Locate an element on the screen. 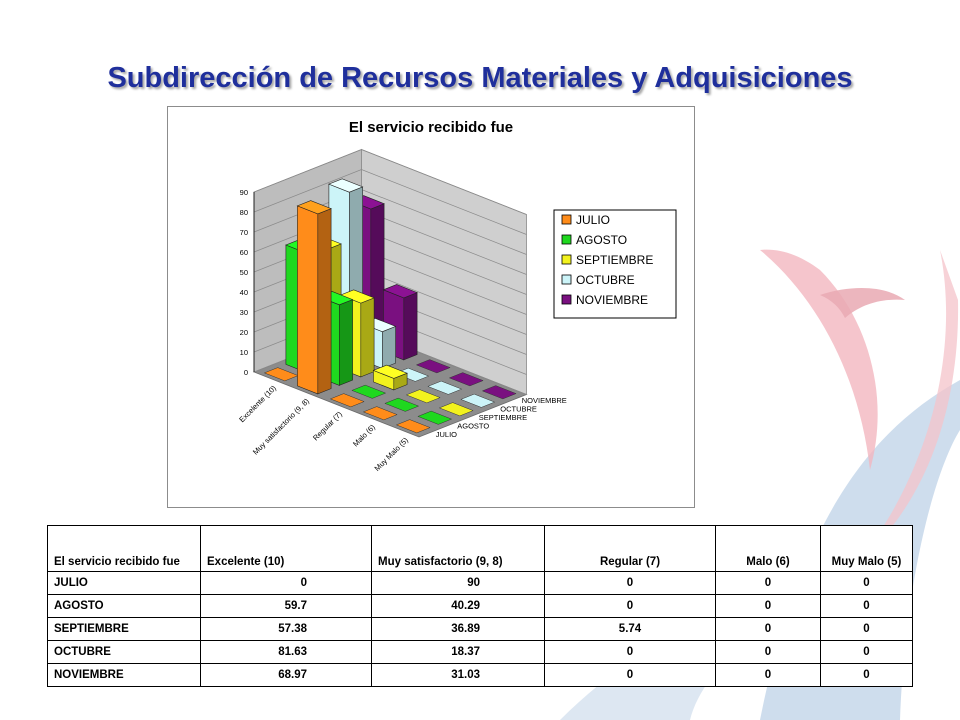 The image size is (960, 720). table-header-cell: El servicio recibido fue is located at coordinates (124, 548).